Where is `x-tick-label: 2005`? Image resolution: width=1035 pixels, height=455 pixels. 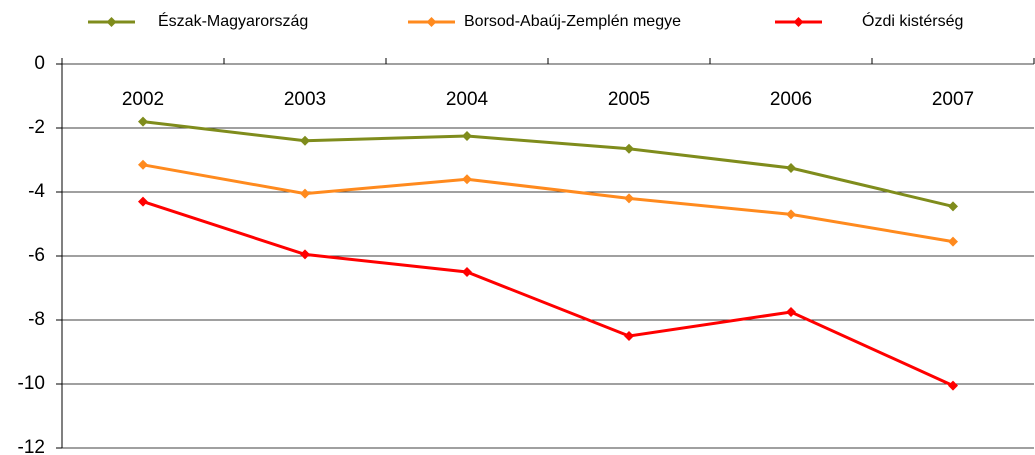
x-tick-label: 2005 is located at coordinates (629, 99).